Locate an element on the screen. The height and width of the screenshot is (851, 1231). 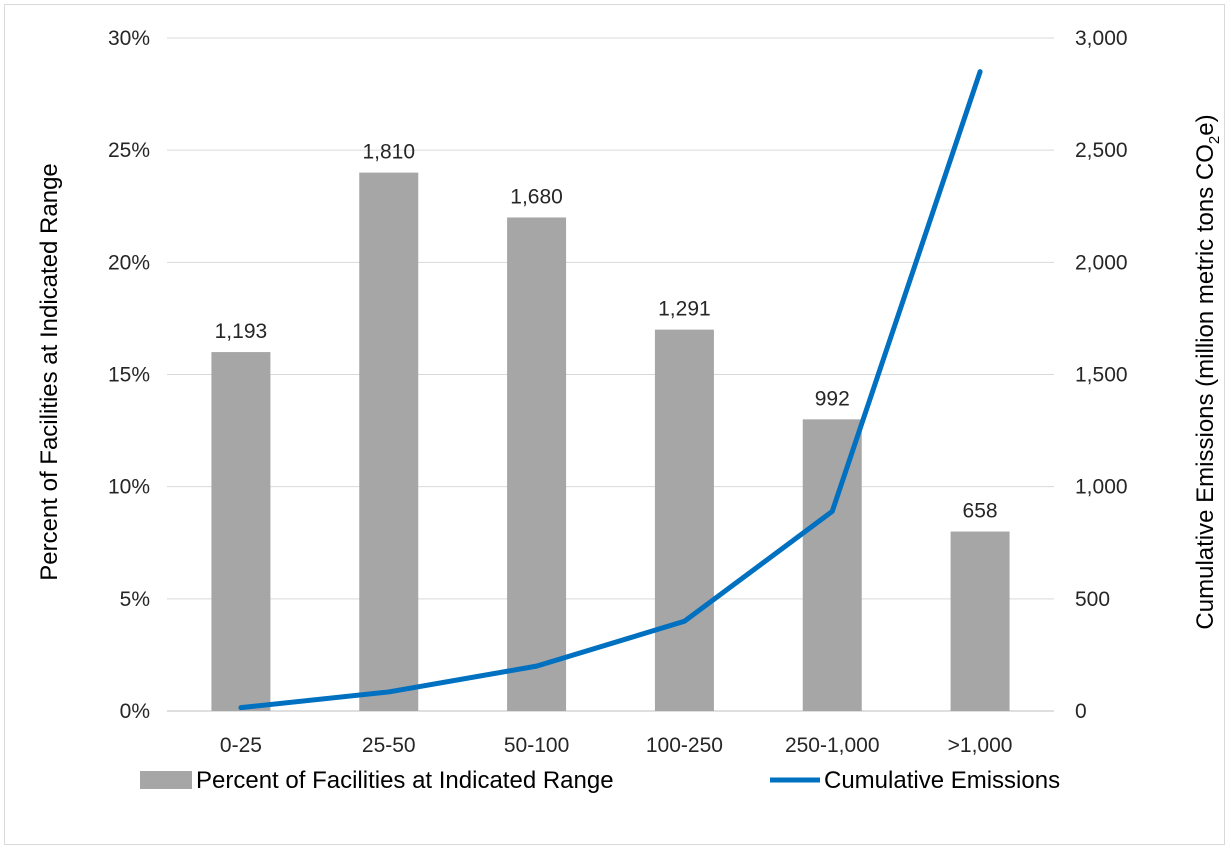
legend-bar-swatch is located at coordinates (166, 780).